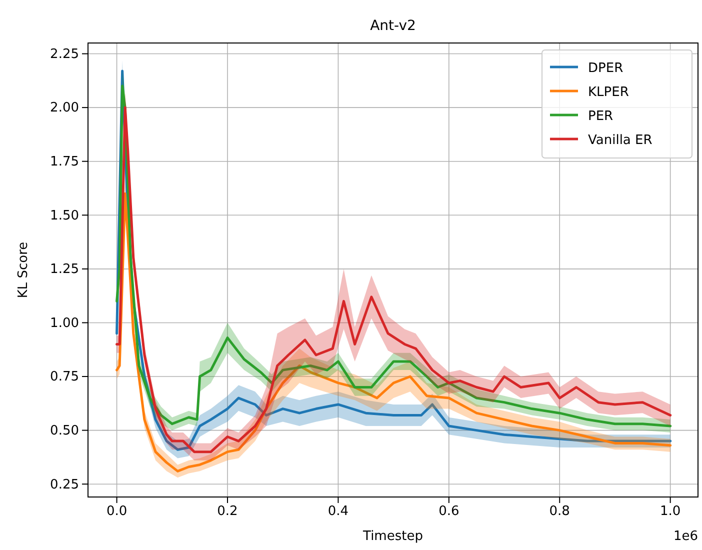  Describe the element at coordinates (601, 116) in the screenshot. I see `legend-label: PER` at that location.